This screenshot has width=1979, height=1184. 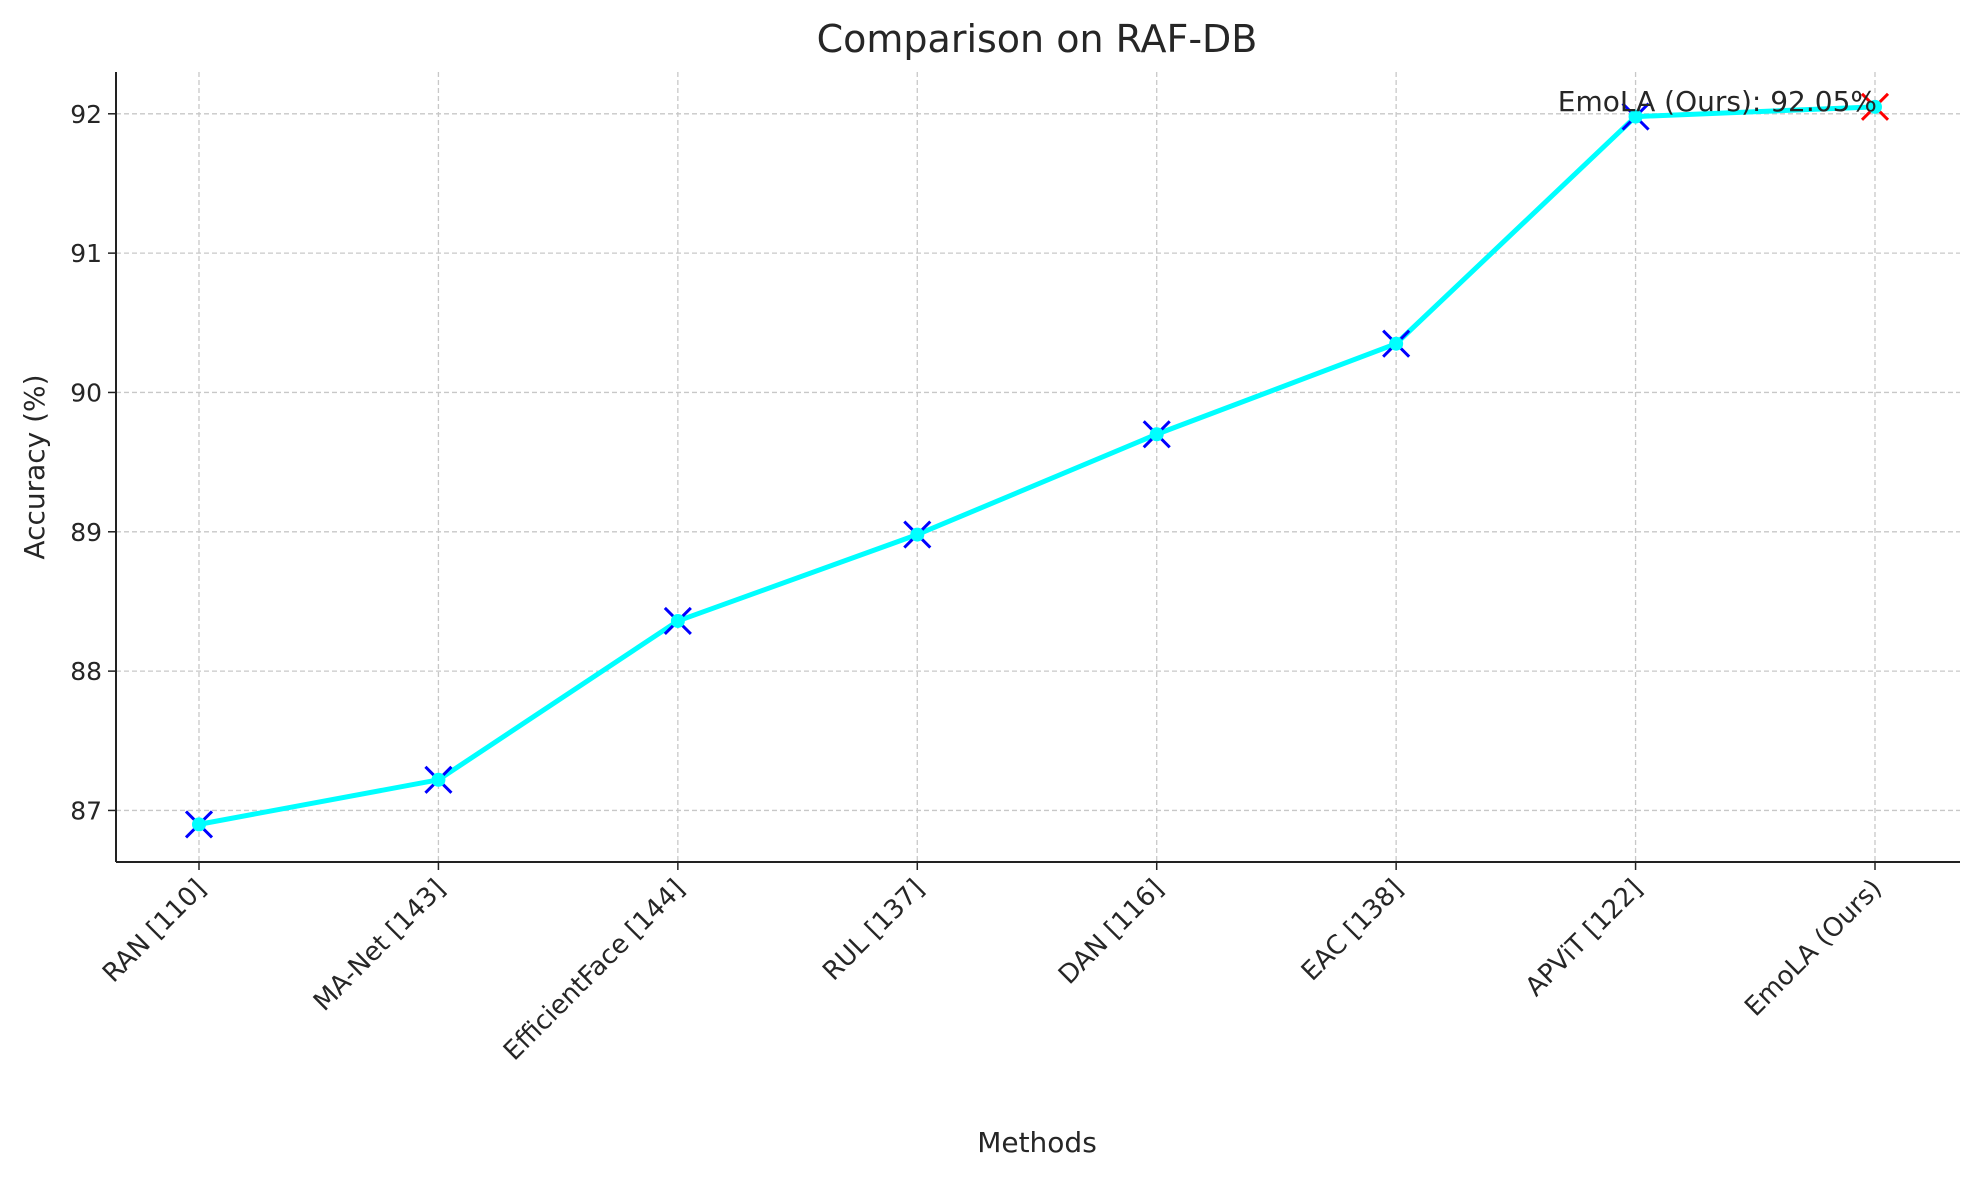 I want to click on y-tick-label: 88, so click(x=86, y=671).